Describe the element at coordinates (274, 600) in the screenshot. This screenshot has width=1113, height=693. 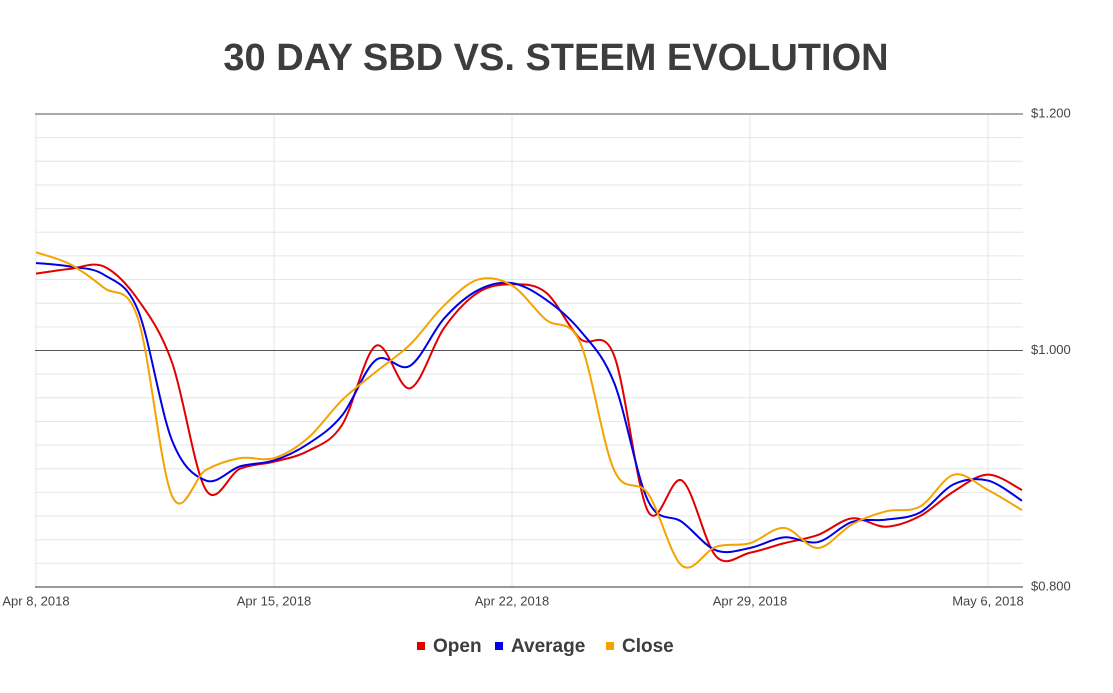
I see `x-tick-label: Apr 15, 2018` at that location.